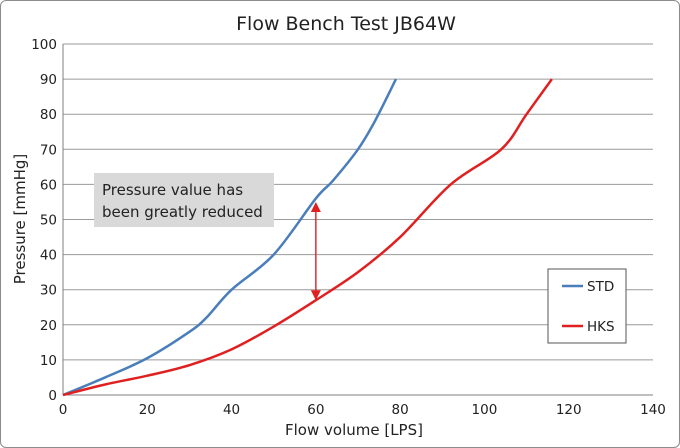 The image size is (680, 448). I want to click on annotation-arrowhead-top, so click(315, 206).